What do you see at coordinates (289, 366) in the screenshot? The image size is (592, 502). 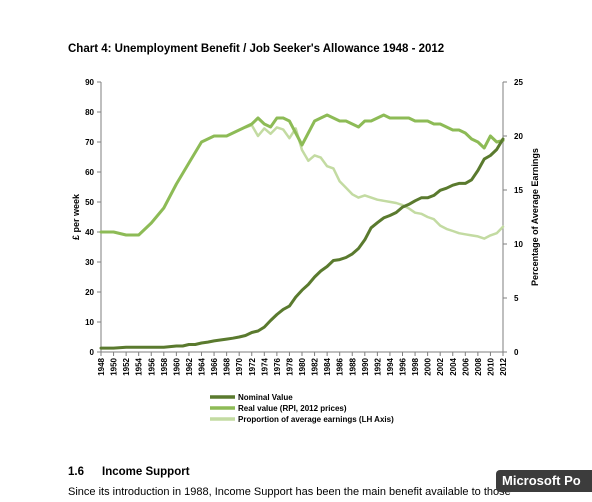 I see `x-tick-label: 1978` at bounding box center [289, 366].